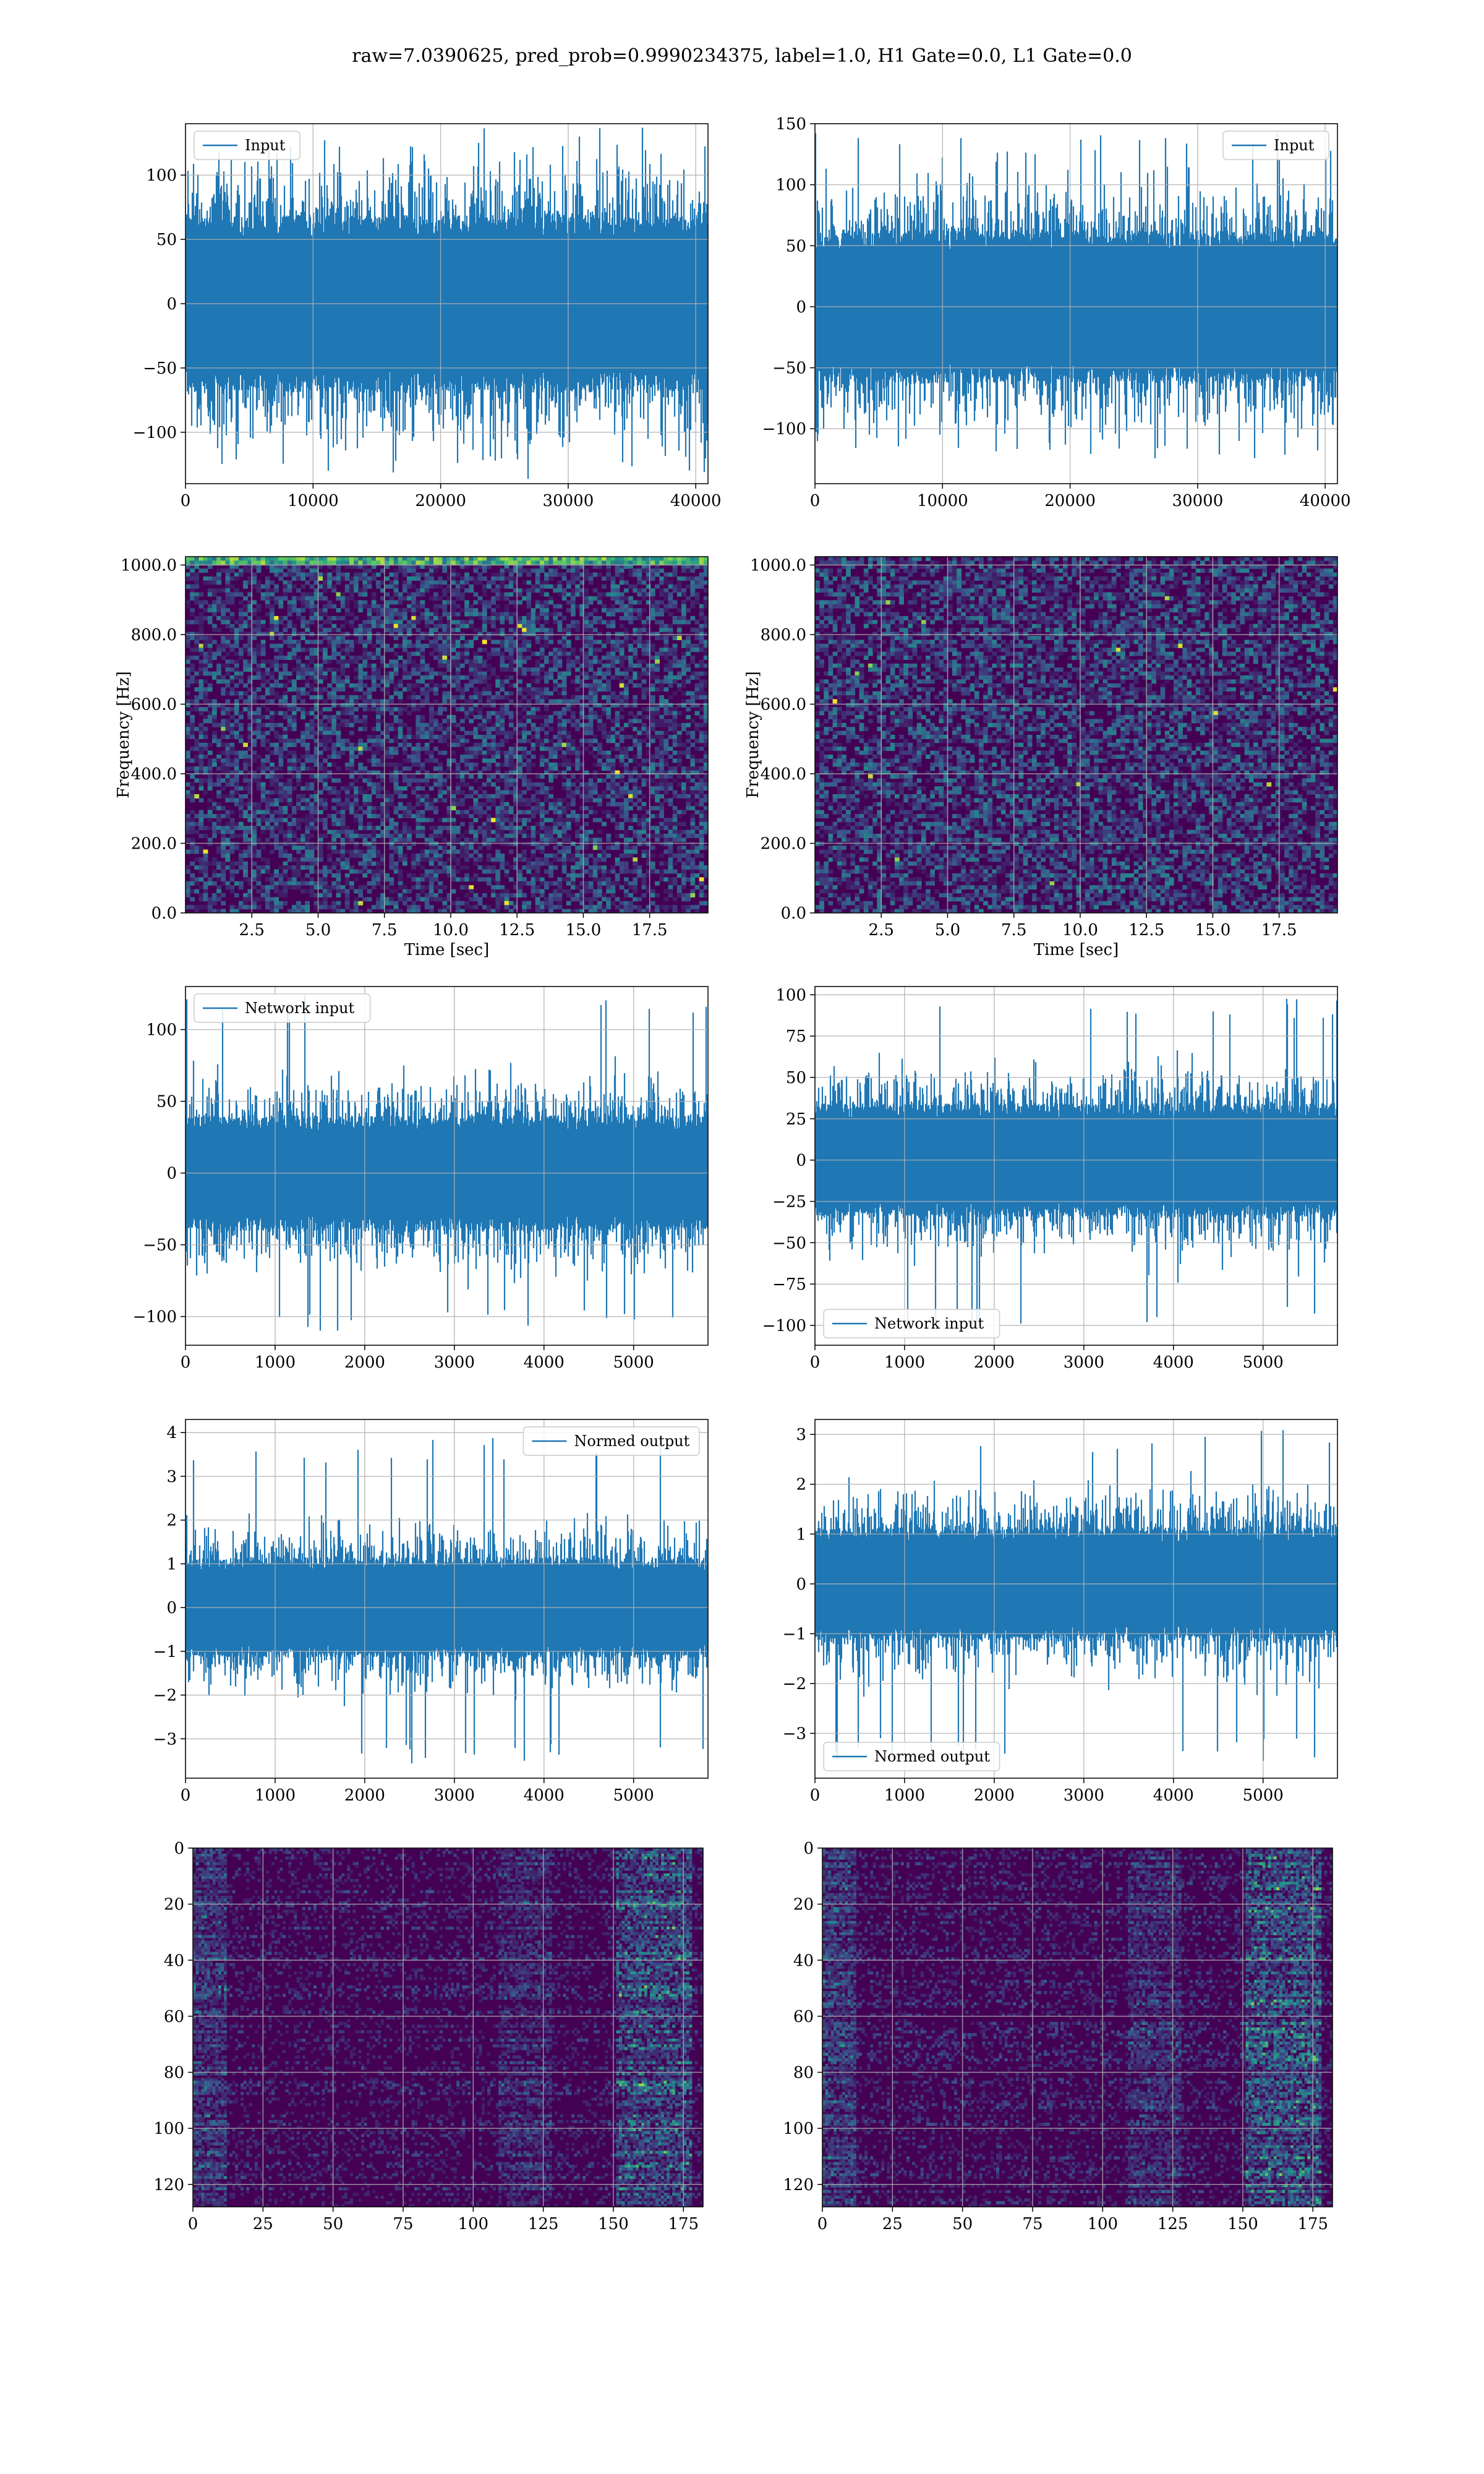 This screenshot has height=2474, width=1484. What do you see at coordinates (247, 145) in the screenshot?
I see `legend-box` at bounding box center [247, 145].